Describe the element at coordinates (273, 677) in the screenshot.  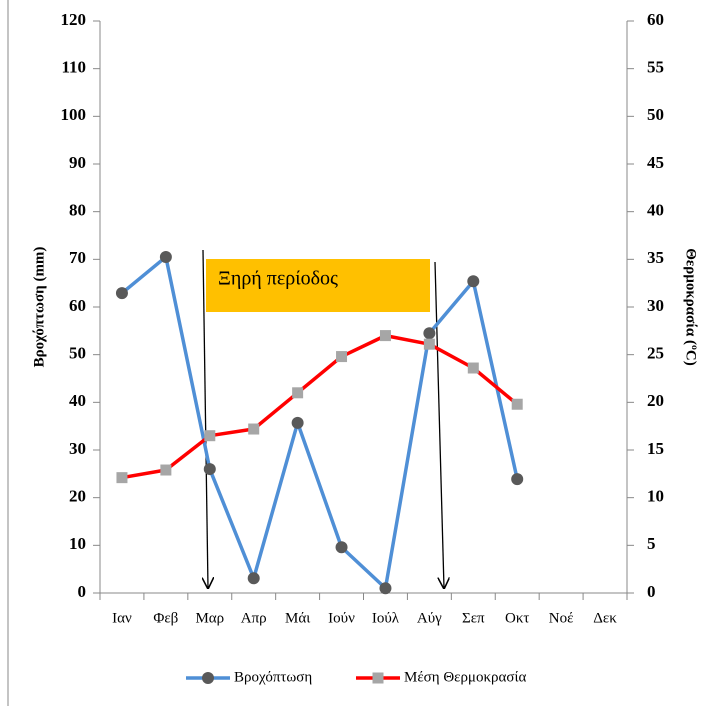
I see `legend-label: Βροχόπτωση` at that location.